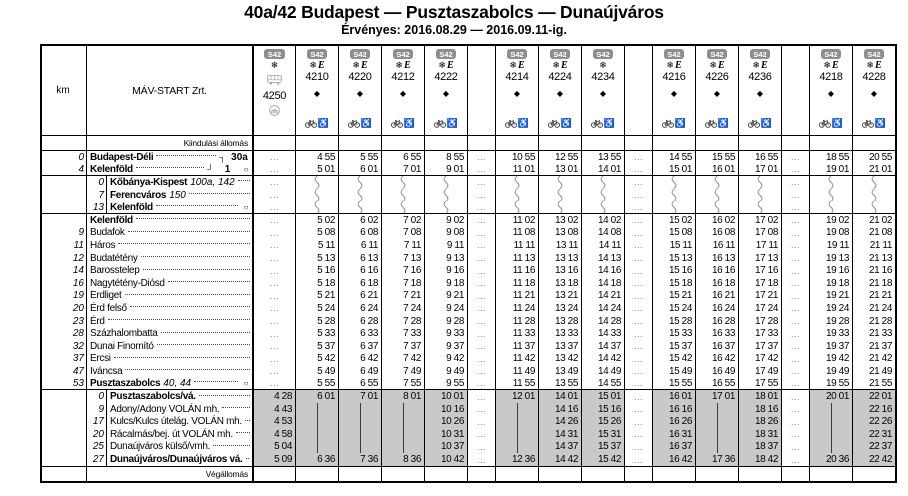  I want to click on time-cell: 17 33, so click(759, 333).